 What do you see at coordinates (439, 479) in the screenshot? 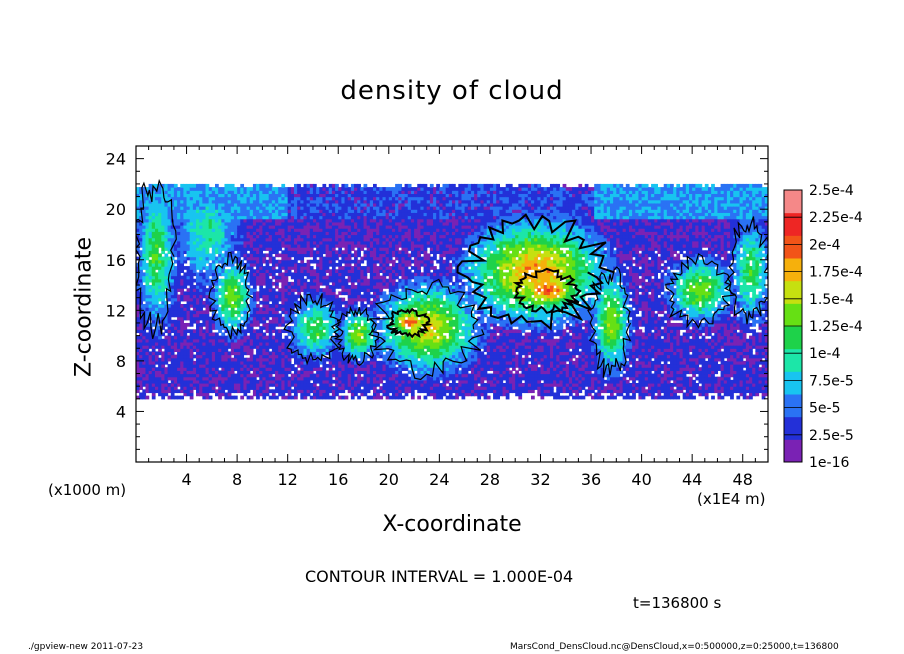
I see `x-tick-label-5: 24` at bounding box center [439, 479].